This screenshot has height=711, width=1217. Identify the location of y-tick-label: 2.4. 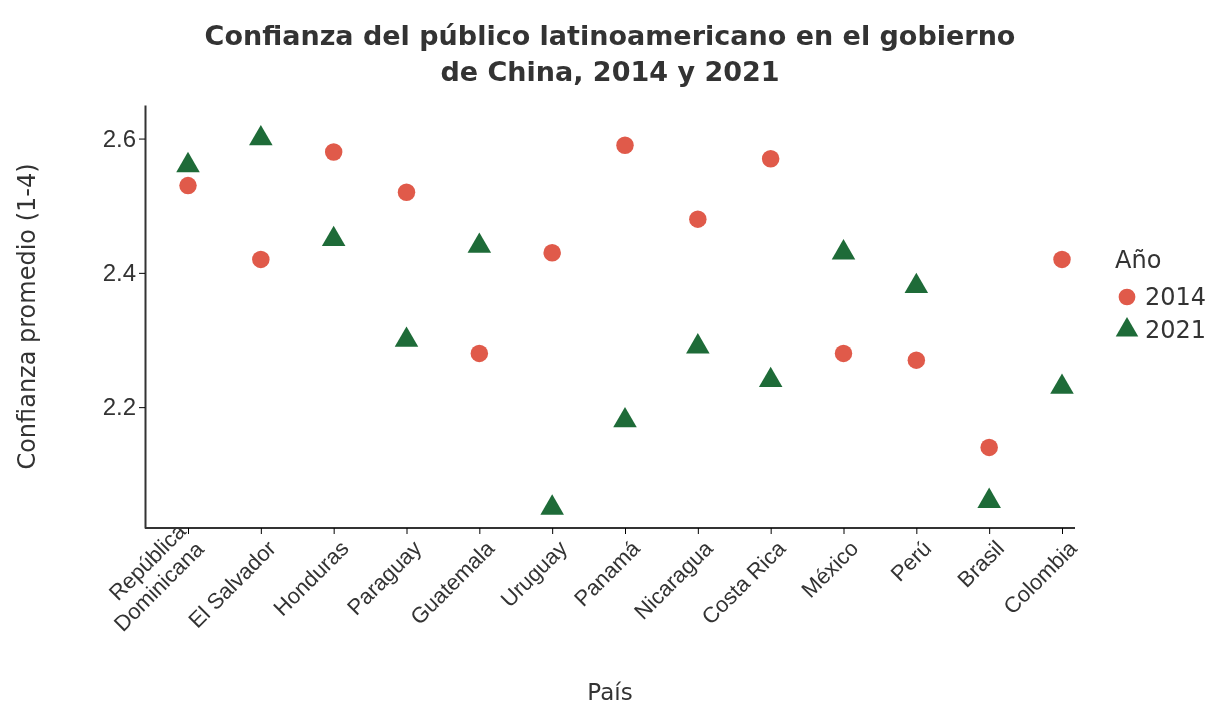
(119, 273).